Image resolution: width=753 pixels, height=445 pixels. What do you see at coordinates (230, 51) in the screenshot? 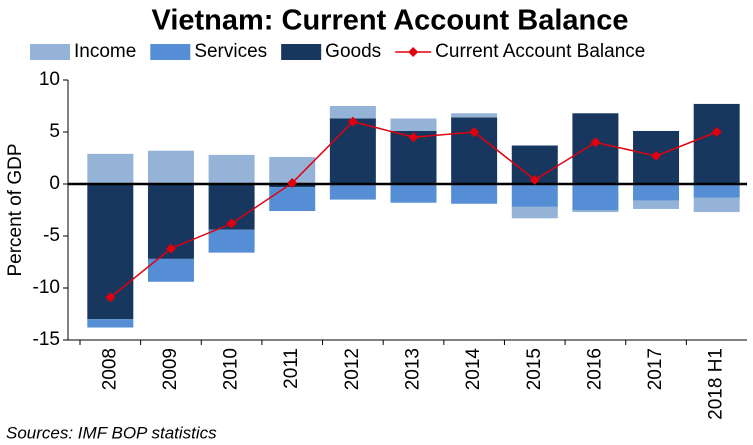
I see `legend-label: Services` at bounding box center [230, 51].